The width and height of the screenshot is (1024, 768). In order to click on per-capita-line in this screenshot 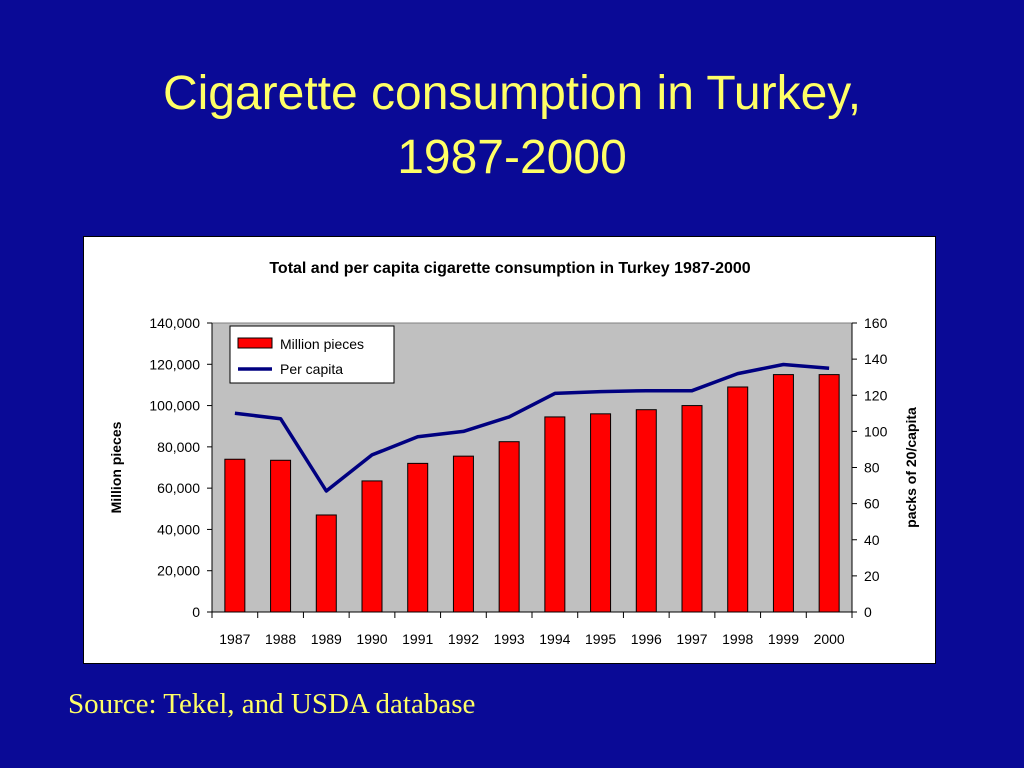, I will do `click(532, 427)`.